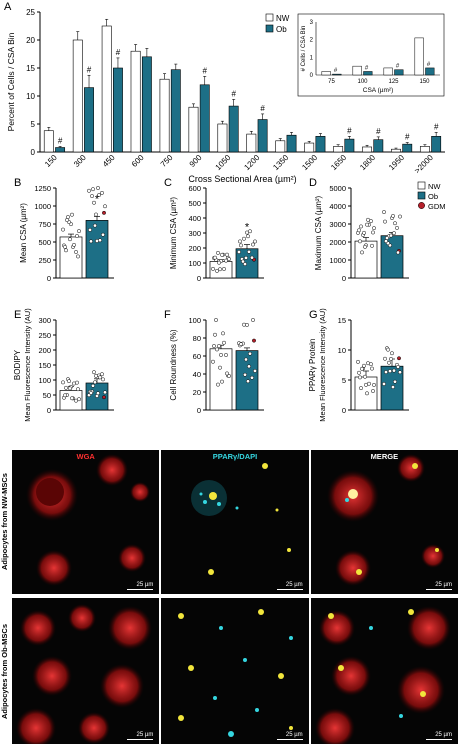 This screenshot has height=744, width=460. Describe the element at coordinates (337, 260) in the screenshot. I see `y-tick-label: 1000` at that location.